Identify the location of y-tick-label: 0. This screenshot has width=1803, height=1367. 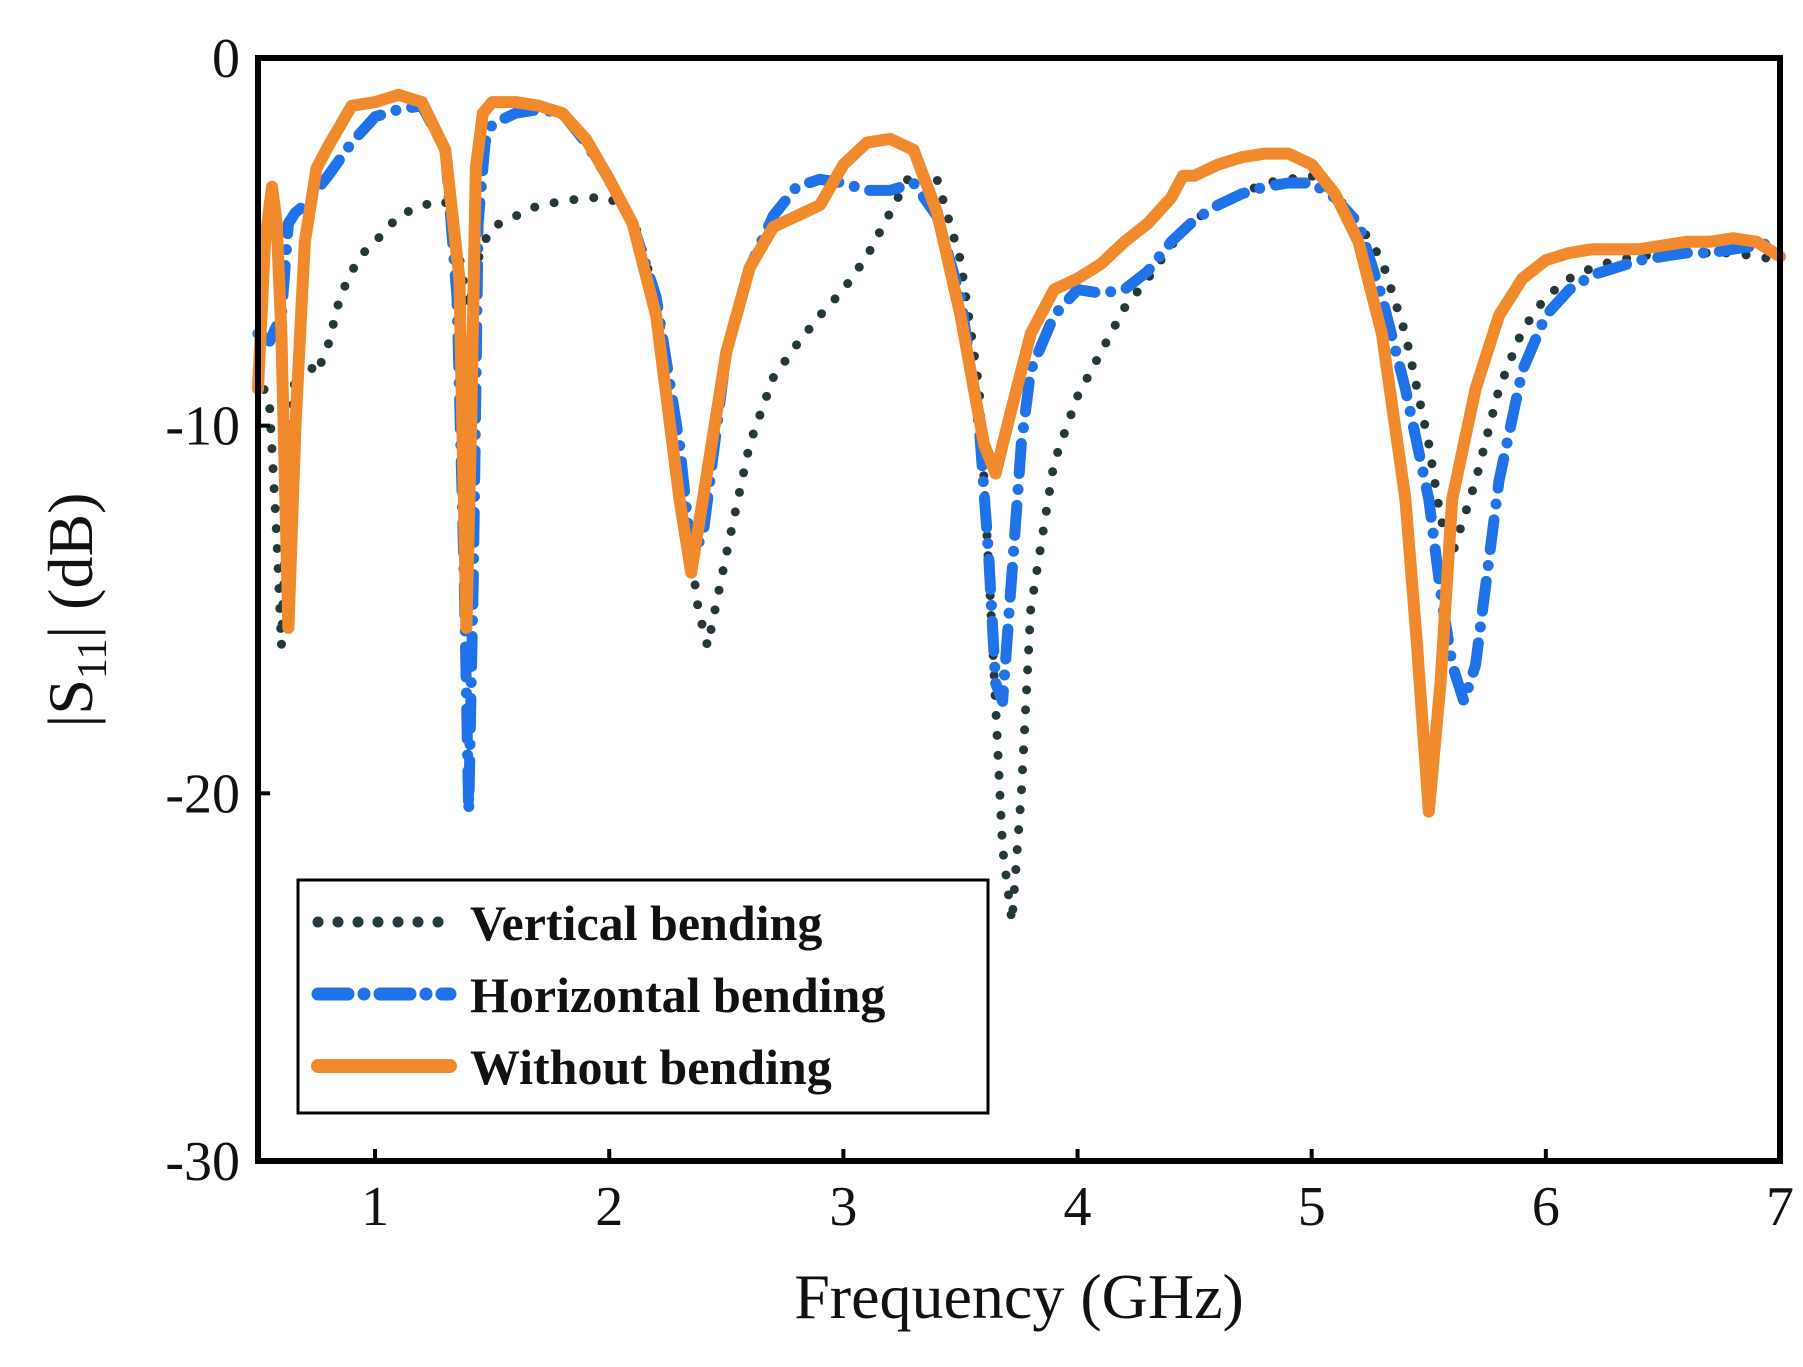
(226, 59).